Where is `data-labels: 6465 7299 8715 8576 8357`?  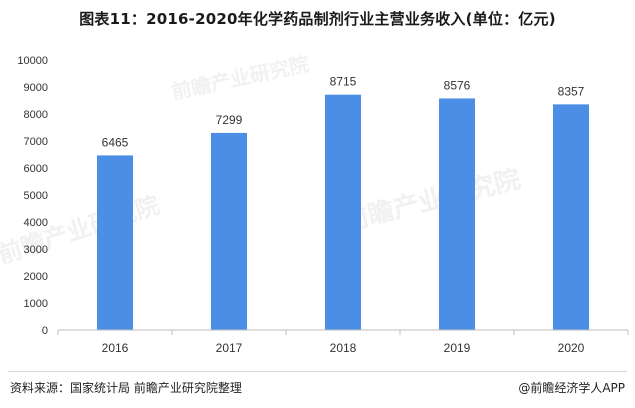 data-labels: 6465 7299 8715 8576 8357 is located at coordinates (343, 112).